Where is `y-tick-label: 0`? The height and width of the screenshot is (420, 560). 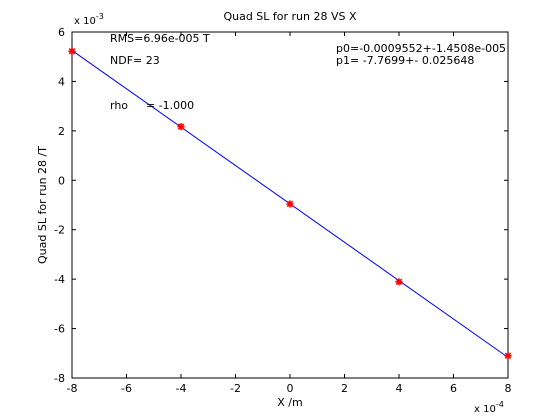
y-tick-label: 0 is located at coordinates (61, 180).